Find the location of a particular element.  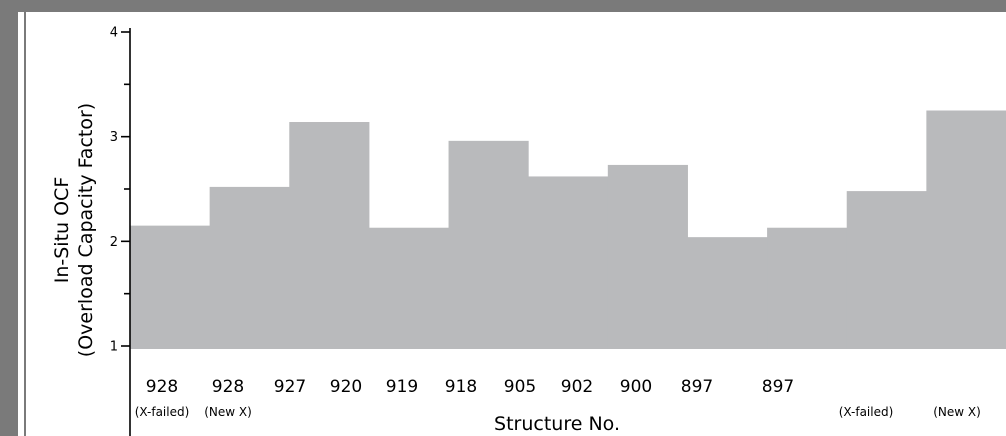

x-tick-label: 918 is located at coordinates (461, 387).